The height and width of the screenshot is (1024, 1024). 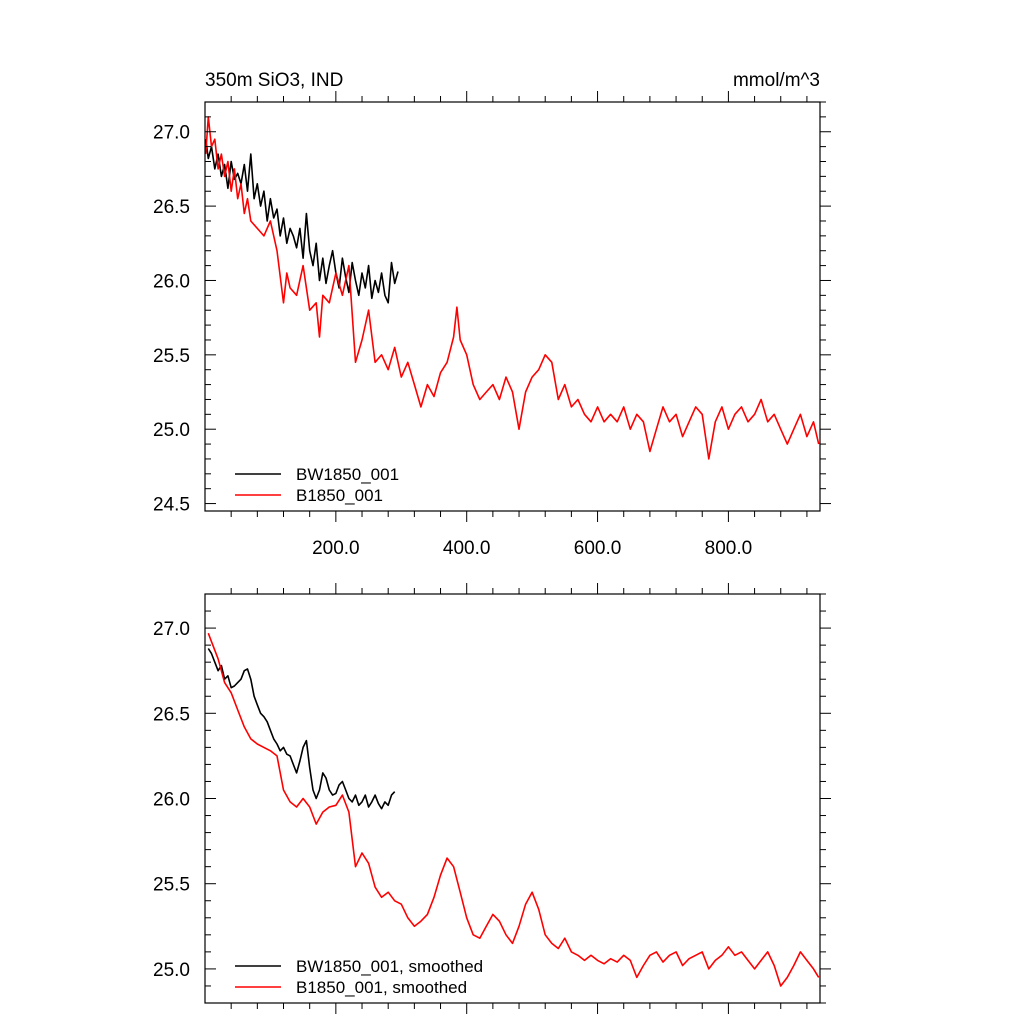 I want to click on x-tick-label: 800.0, so click(x=729, y=548).